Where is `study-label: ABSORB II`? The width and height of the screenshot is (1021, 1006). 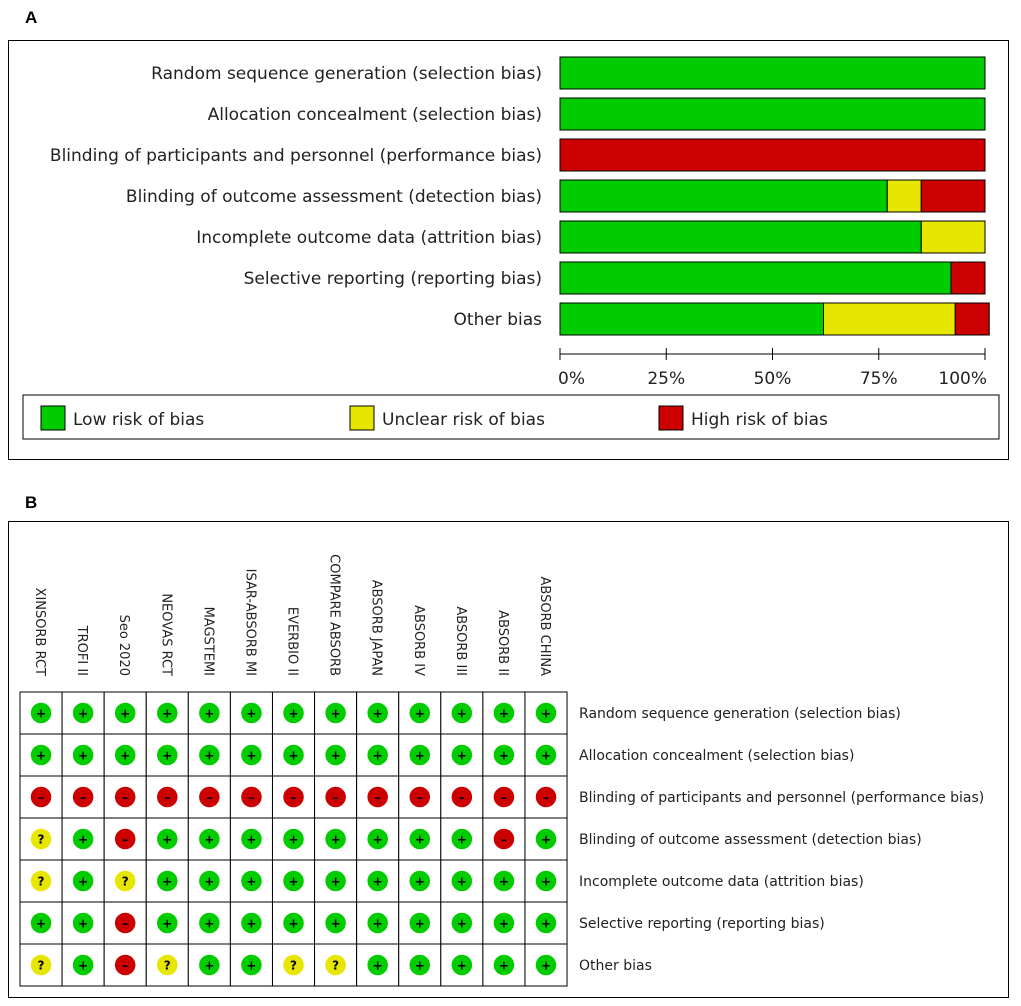 study-label: ABSORB II is located at coordinates (502, 643).